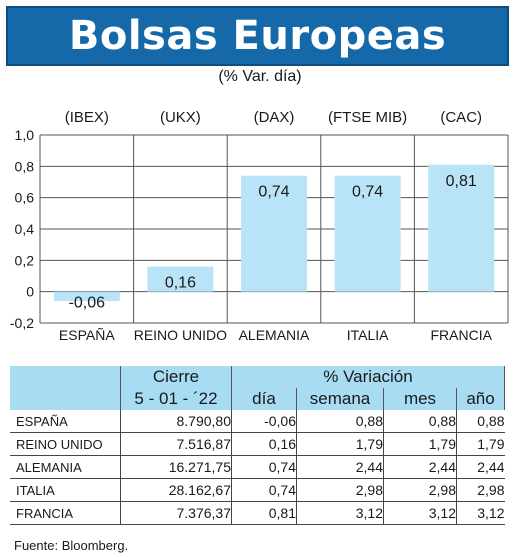 The width and height of the screenshot is (520, 557). I want to click on cell-cierre: 8.790,80, so click(176, 421).